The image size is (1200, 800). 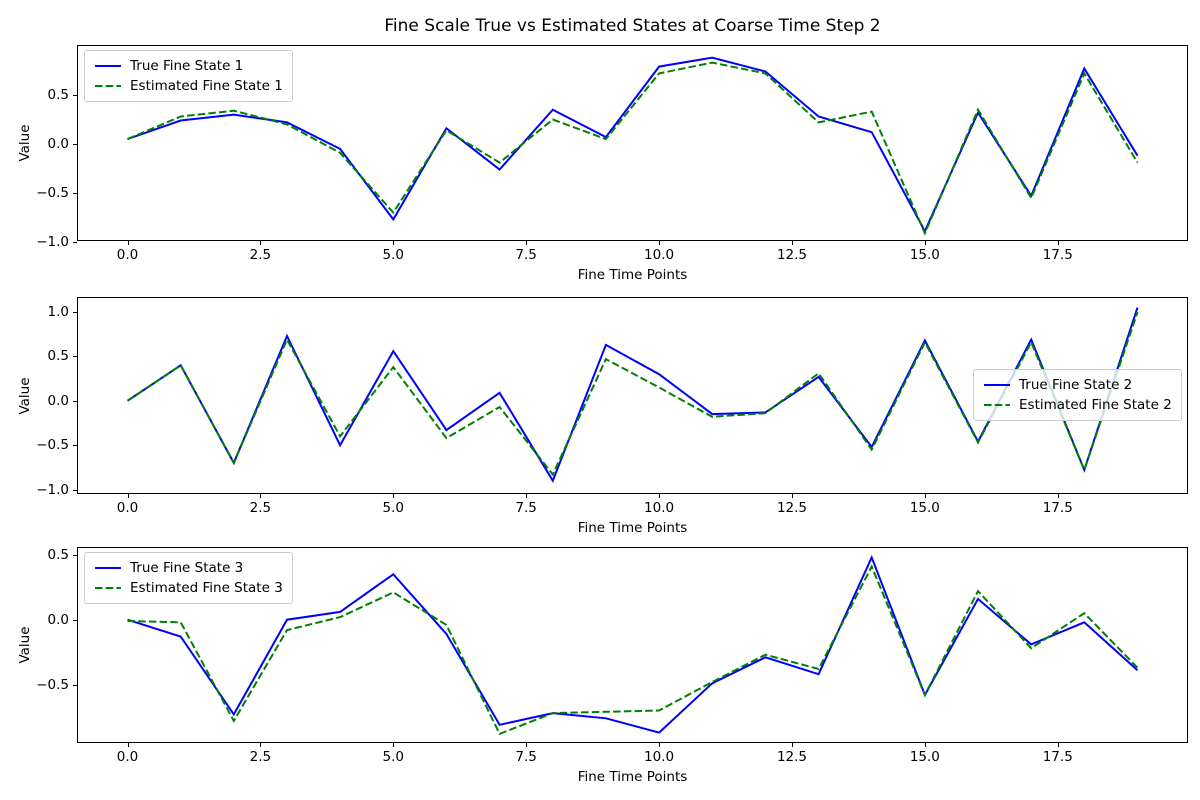 What do you see at coordinates (632, 528) in the screenshot?
I see `x-axis-label-2: Fine Time Points` at bounding box center [632, 528].